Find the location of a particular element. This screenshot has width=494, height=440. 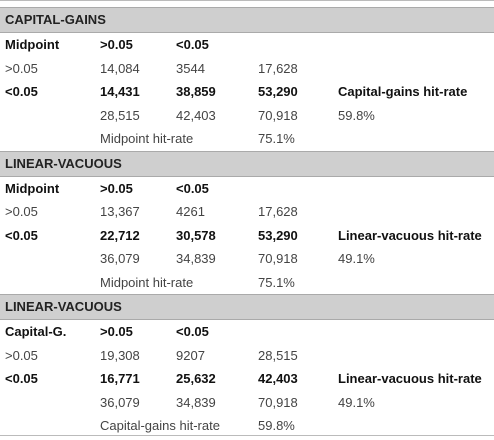

table-cell: 19,308 is located at coordinates (120, 355).